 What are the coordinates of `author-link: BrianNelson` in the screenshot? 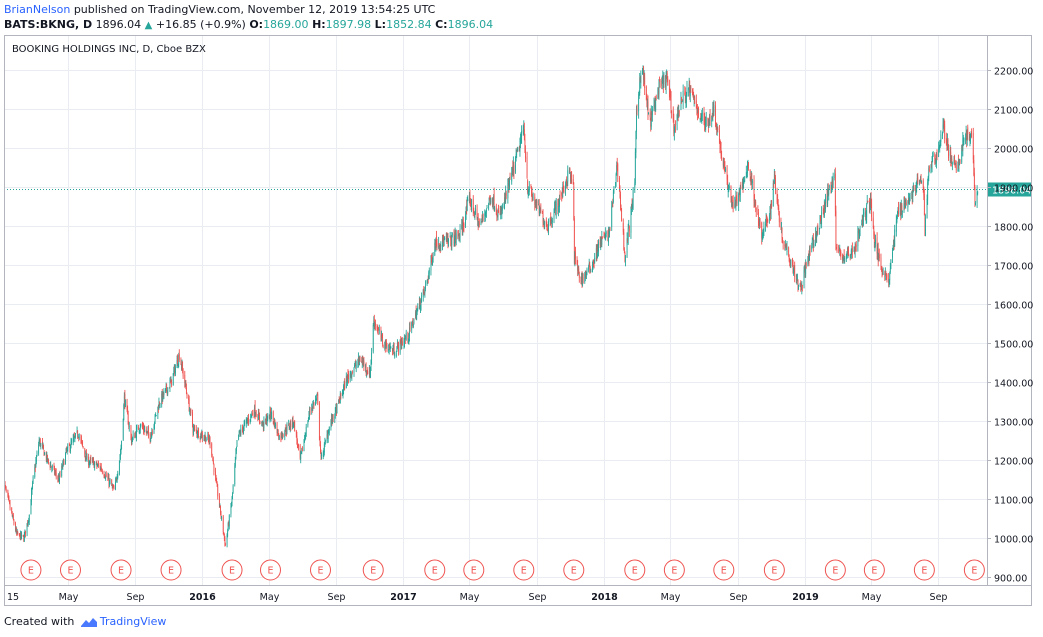 It's located at (37, 9).